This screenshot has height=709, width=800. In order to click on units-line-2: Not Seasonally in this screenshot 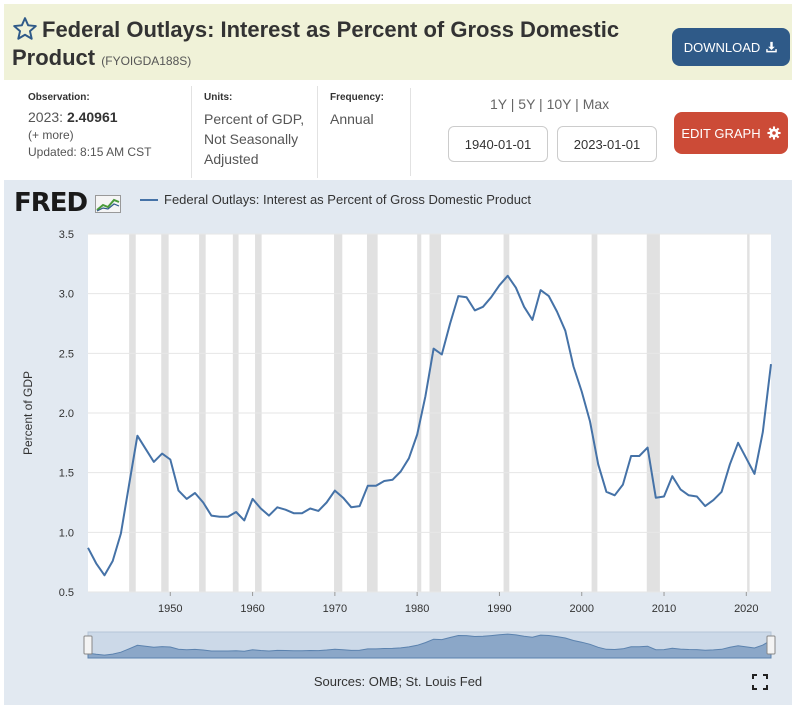, I will do `click(251, 139)`.